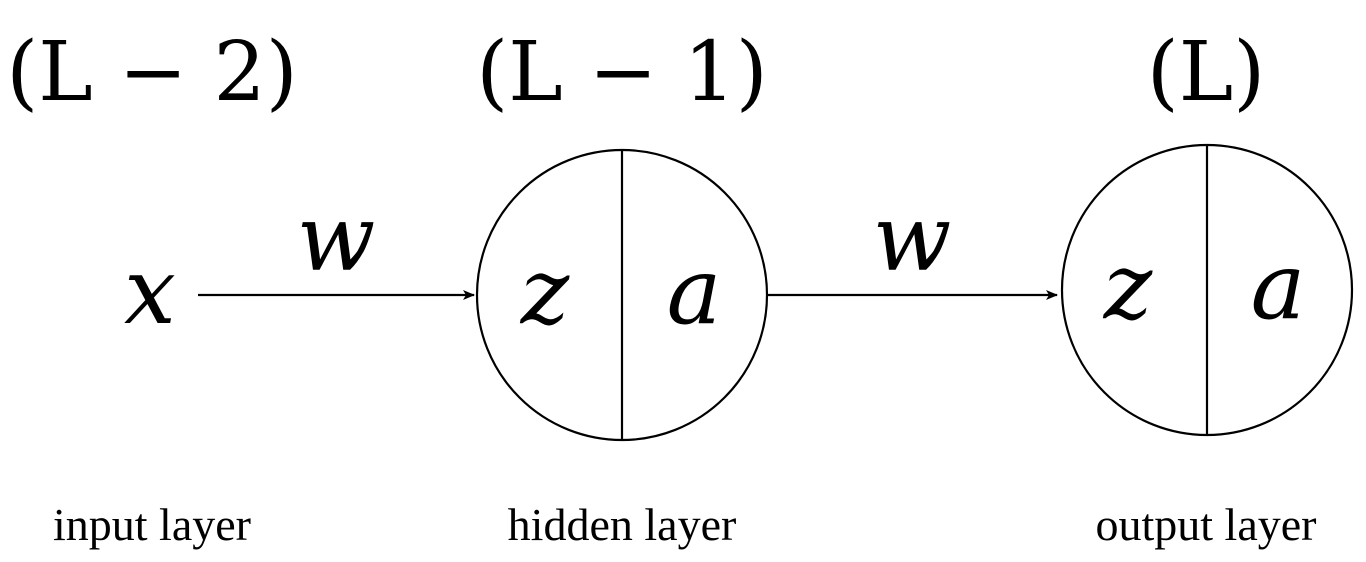 This screenshot has width=1366, height=562. Describe the element at coordinates (150, 291) in the screenshot. I see `input-symbol: x` at that location.